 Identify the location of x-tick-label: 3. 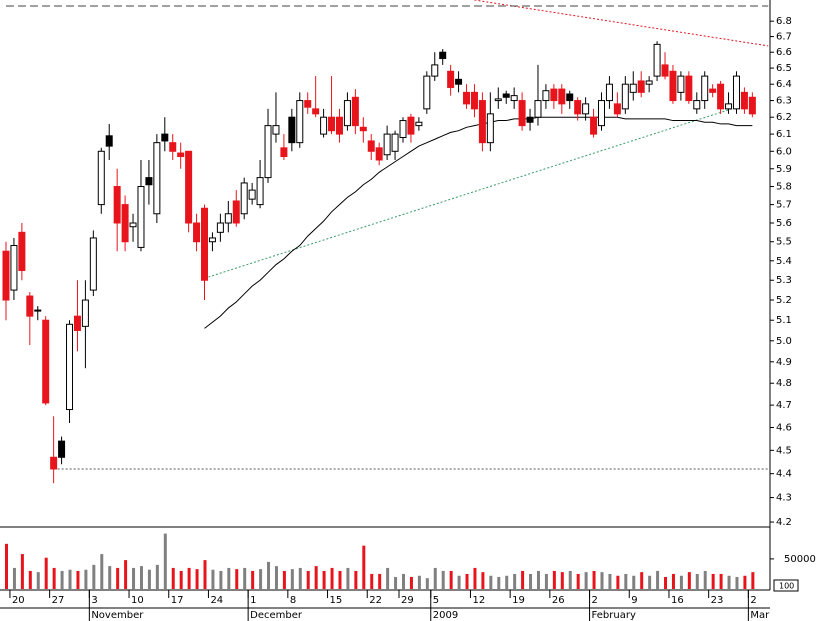
(94, 600).